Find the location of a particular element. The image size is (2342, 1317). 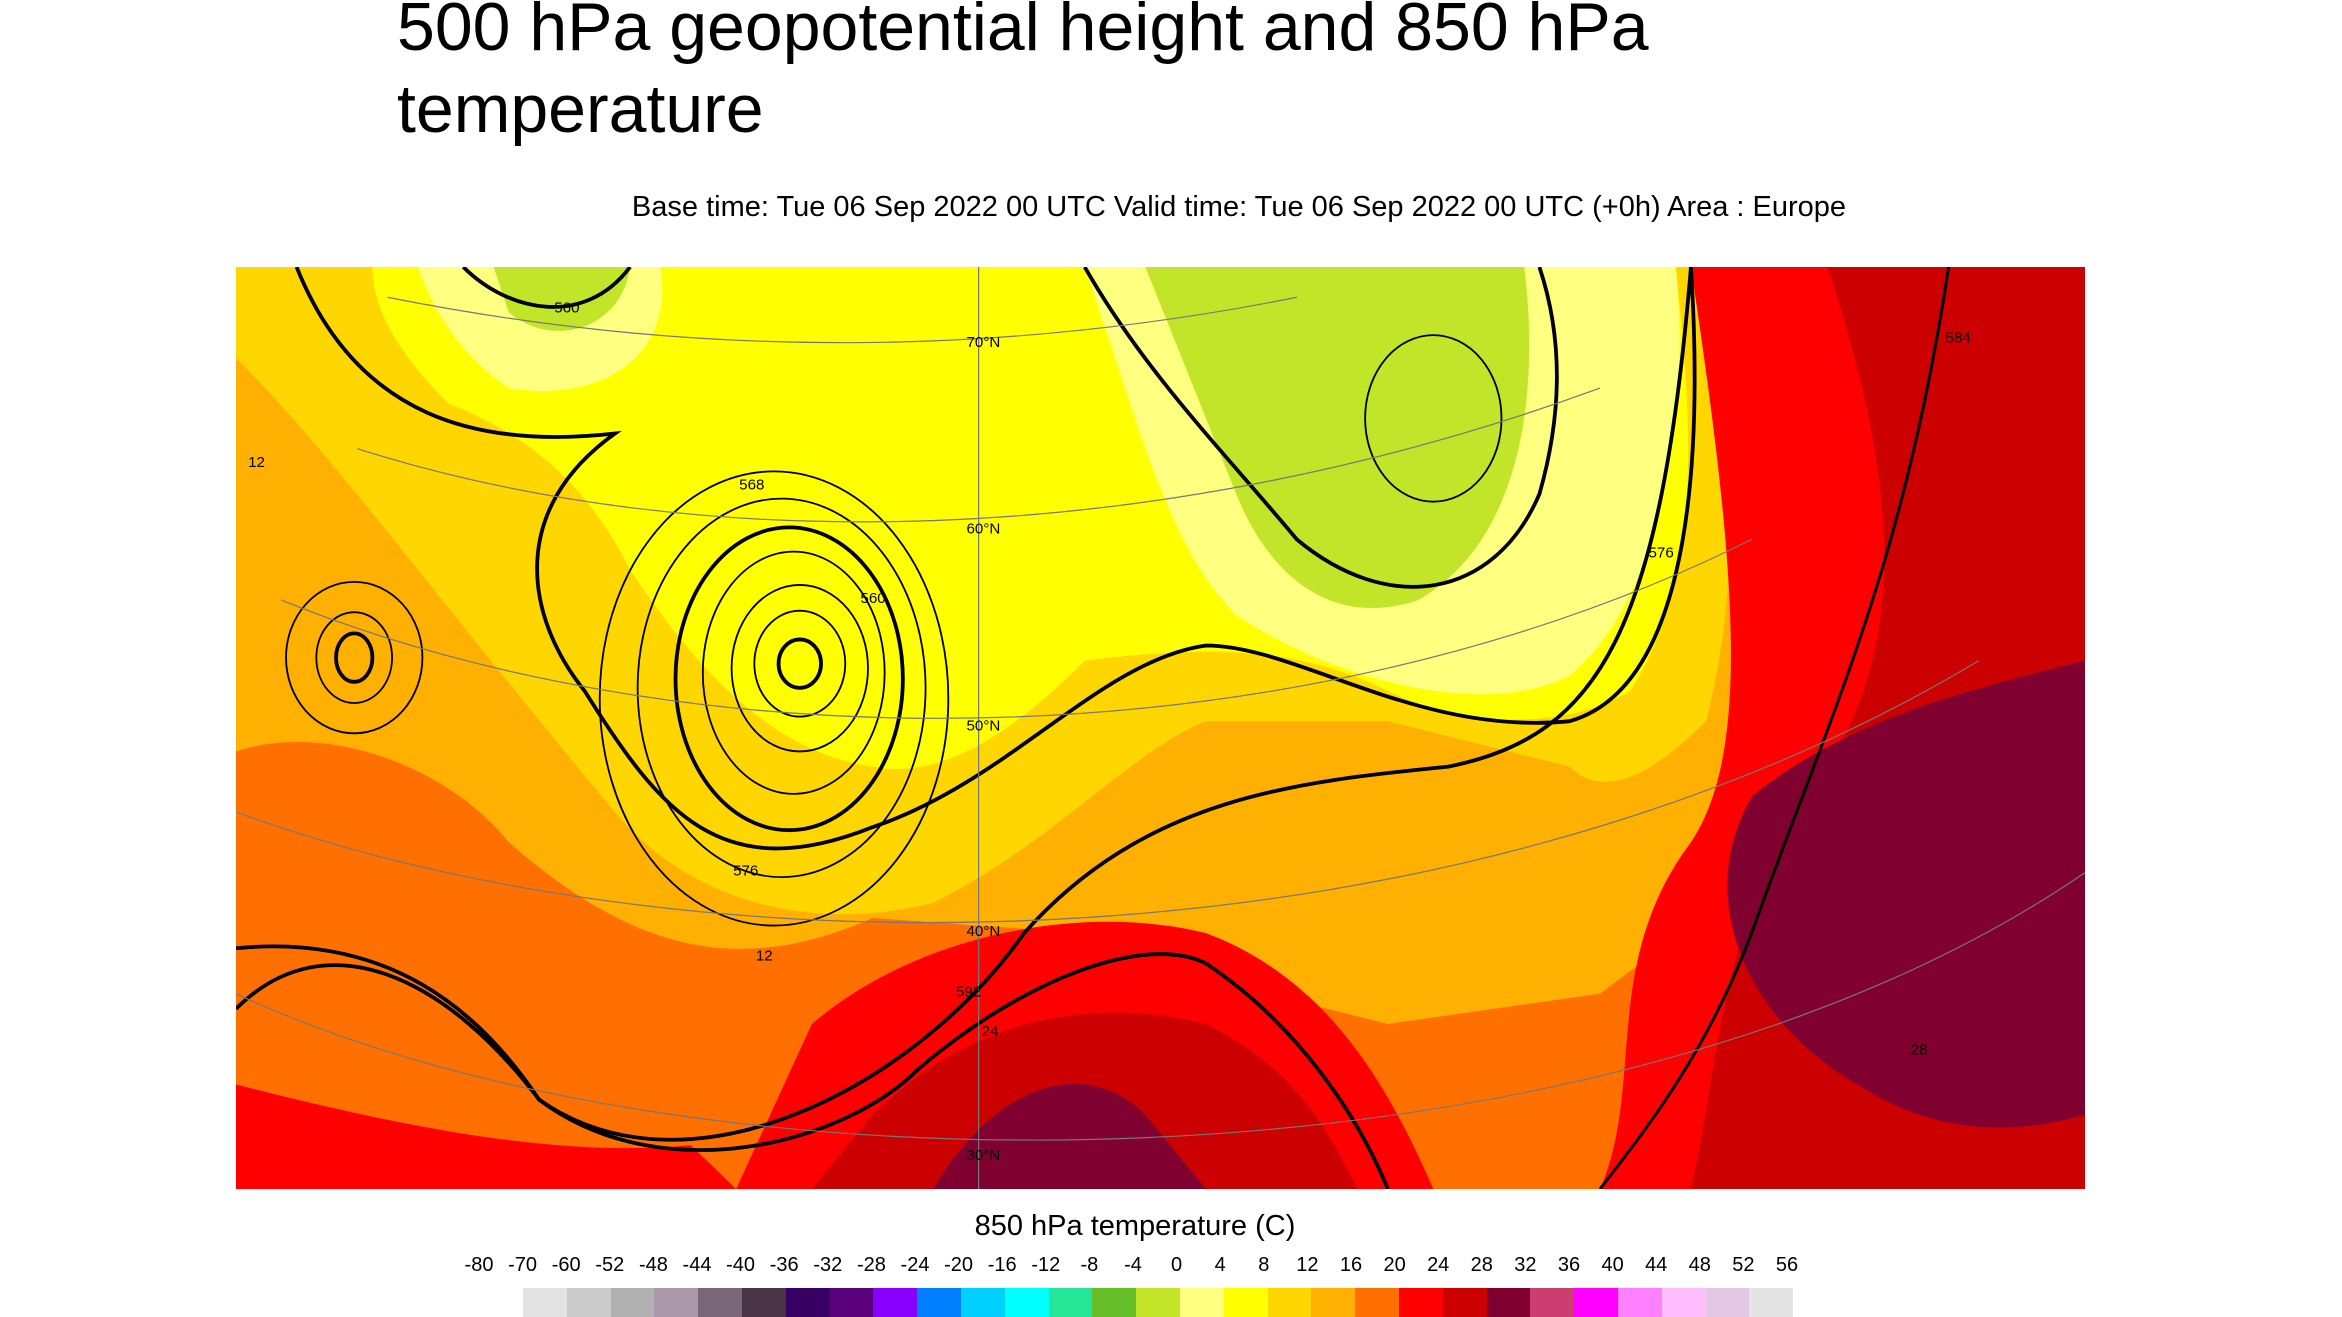

colorbar-tick-label: -52 is located at coordinates (610, 1265).